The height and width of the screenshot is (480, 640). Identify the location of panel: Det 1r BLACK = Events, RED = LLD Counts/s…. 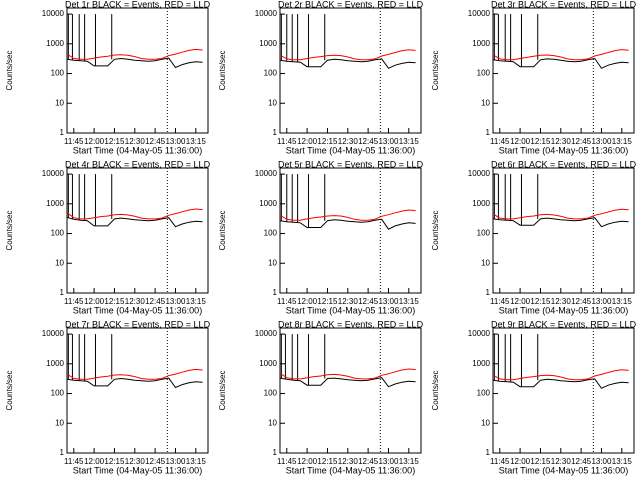
(107, 77).